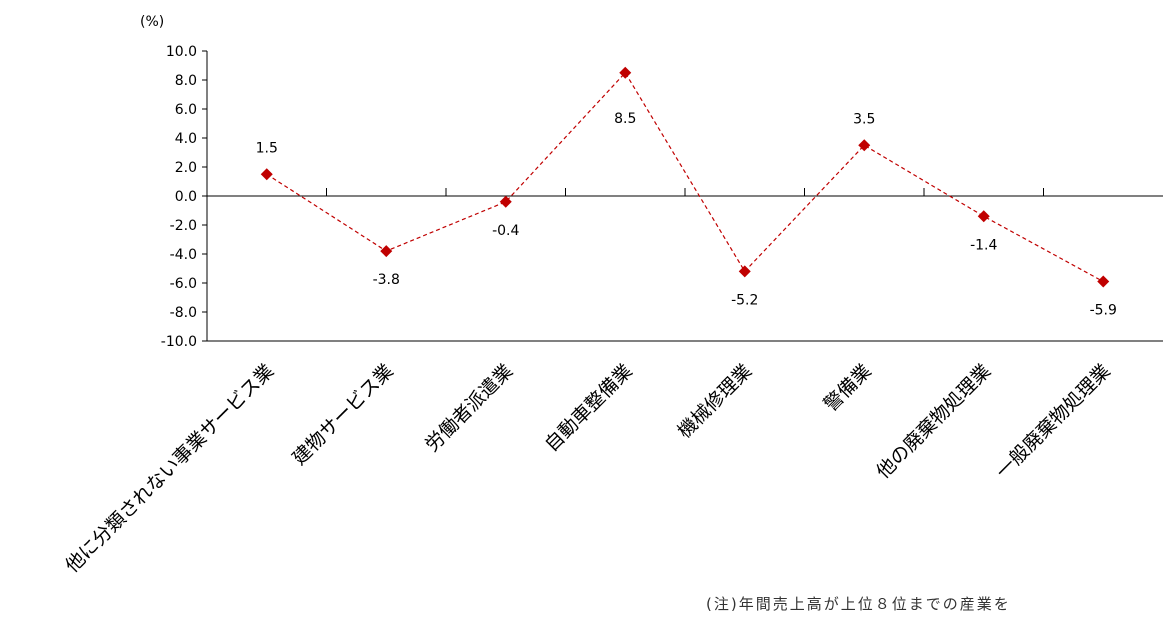 Image resolution: width=1163 pixels, height=625 pixels. I want to click on data-label: 3.5, so click(864, 119).